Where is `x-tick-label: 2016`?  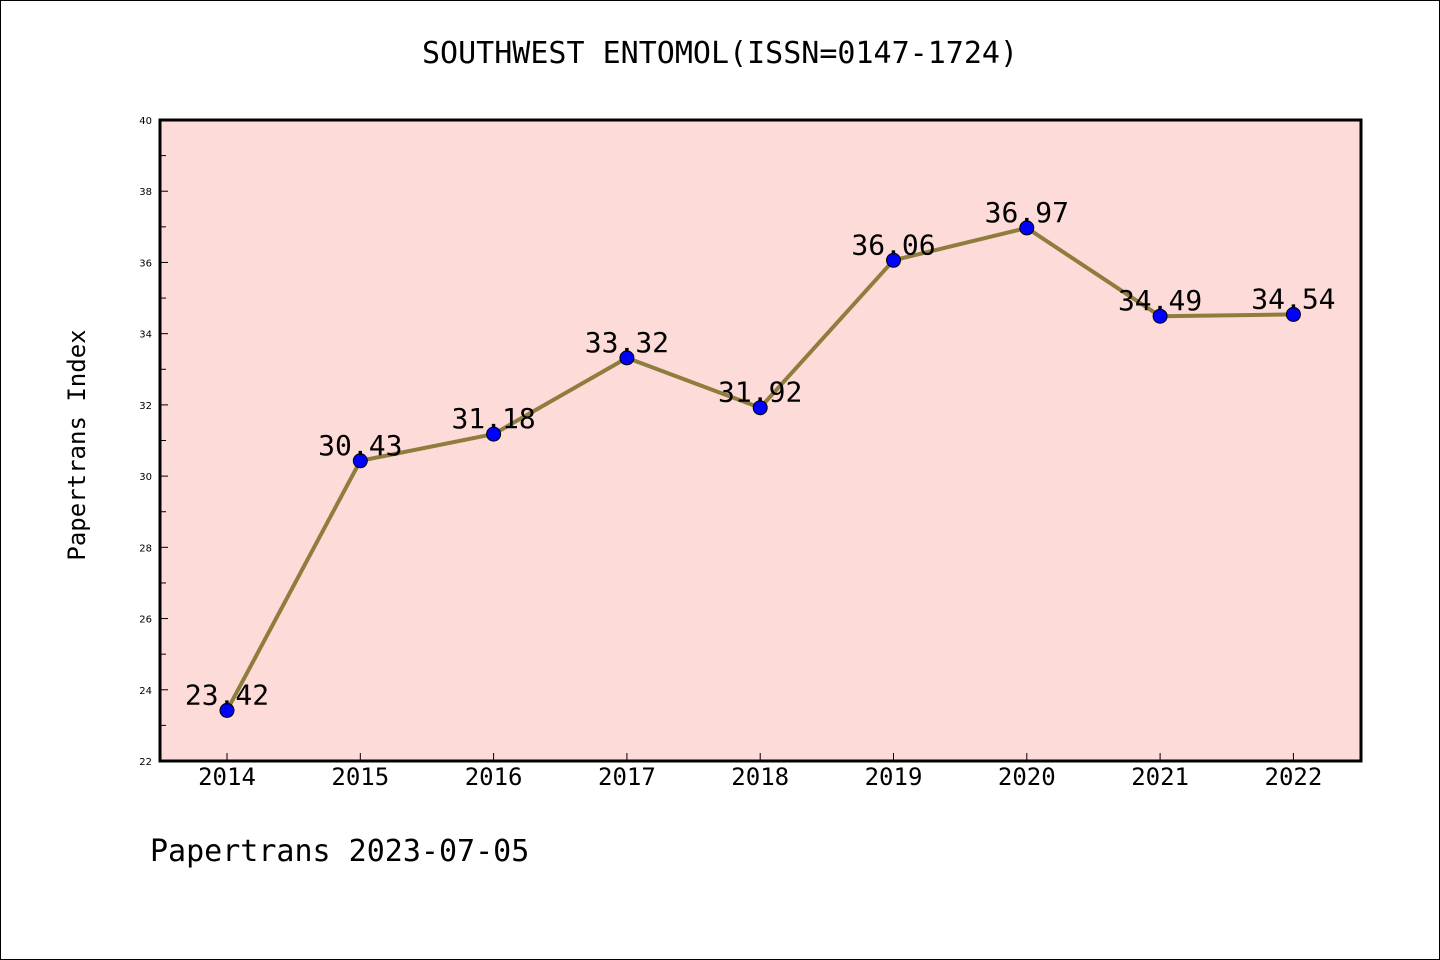 x-tick-label: 2016 is located at coordinates (494, 777).